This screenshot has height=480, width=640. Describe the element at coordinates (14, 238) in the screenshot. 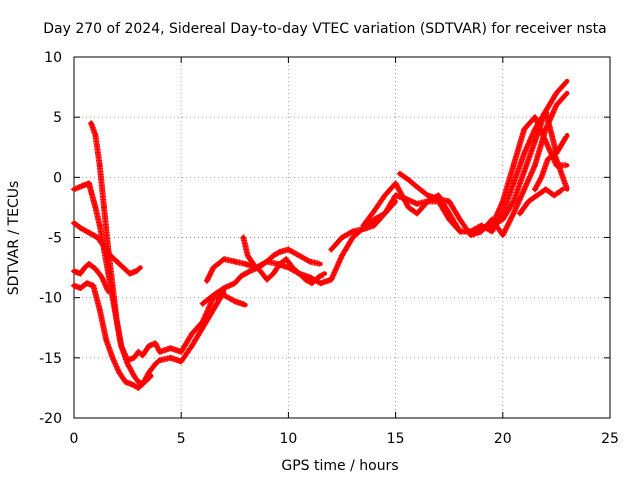

I see `y-axis-label: SDTVAR / TECUs` at that location.